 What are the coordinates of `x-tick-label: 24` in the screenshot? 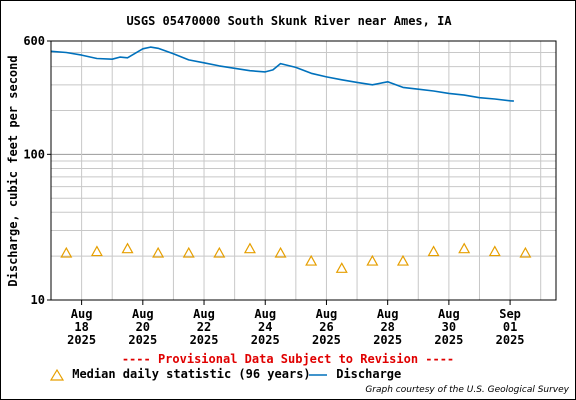 It's located at (265, 327).